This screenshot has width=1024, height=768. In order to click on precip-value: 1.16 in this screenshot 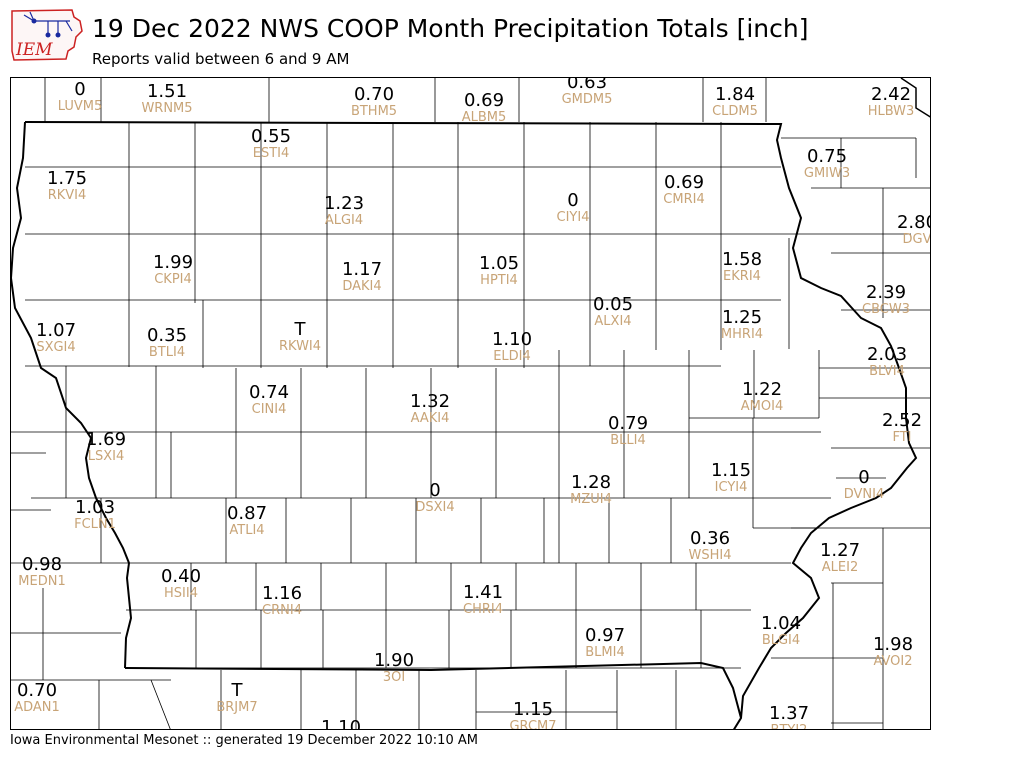, I will do `click(282, 593)`.